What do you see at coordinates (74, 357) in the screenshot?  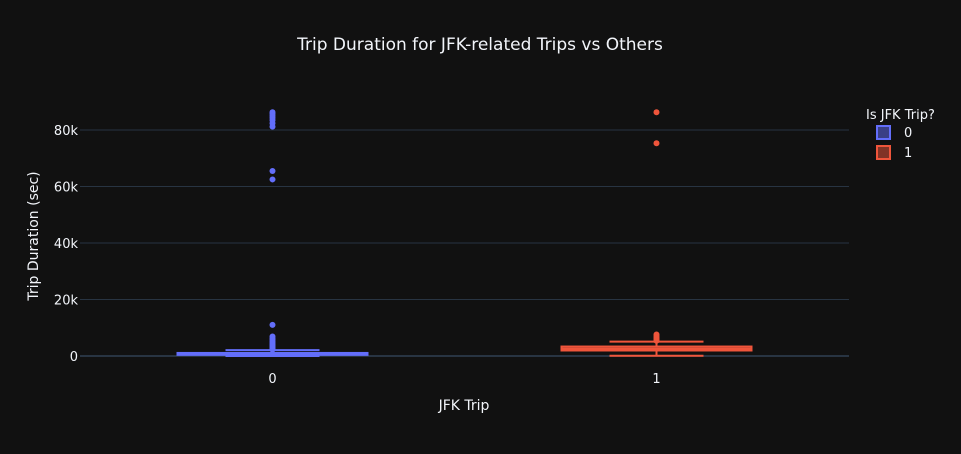 I see `y-tick-label: 0` at bounding box center [74, 357].